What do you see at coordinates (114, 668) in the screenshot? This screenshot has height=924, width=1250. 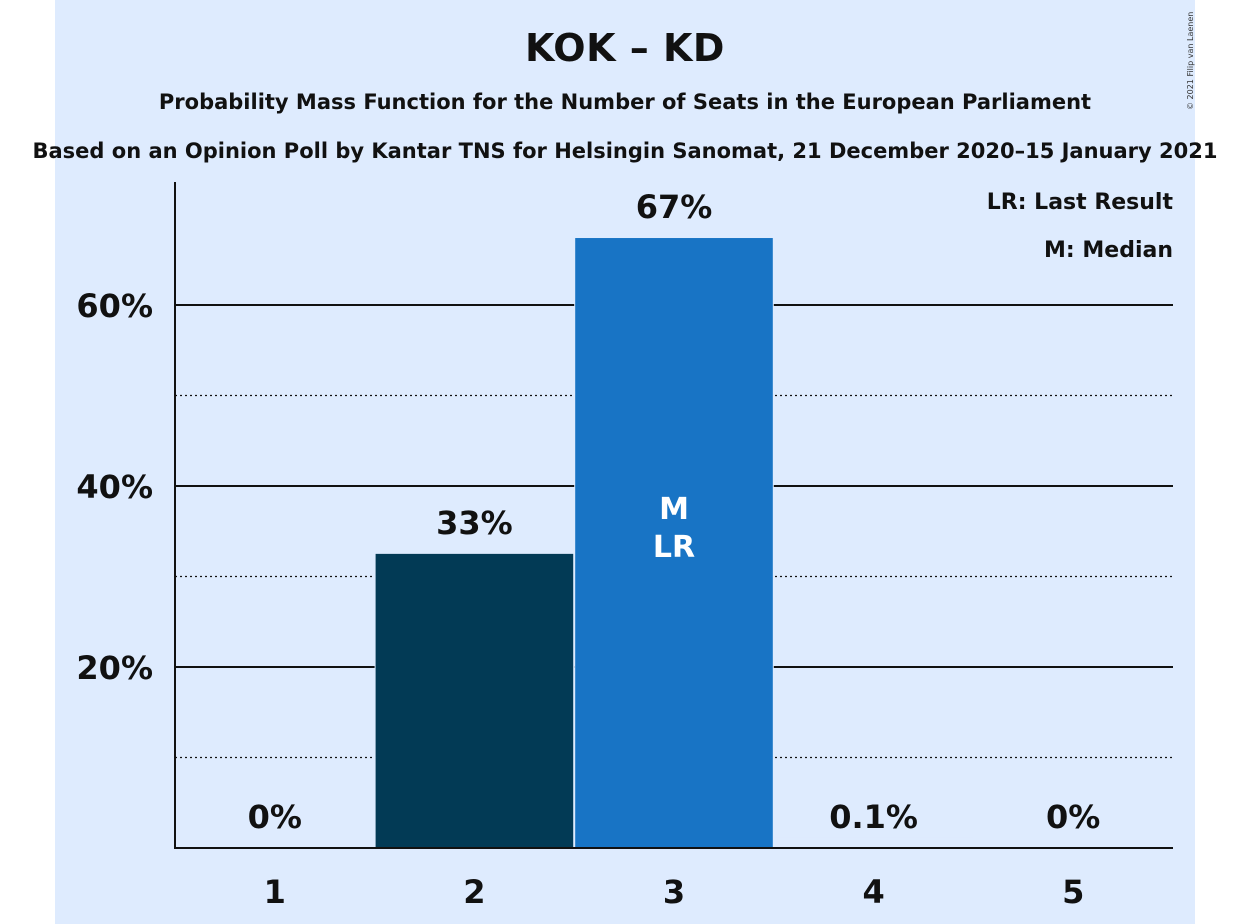 I see `y-tick-label: 20%` at bounding box center [114, 668].